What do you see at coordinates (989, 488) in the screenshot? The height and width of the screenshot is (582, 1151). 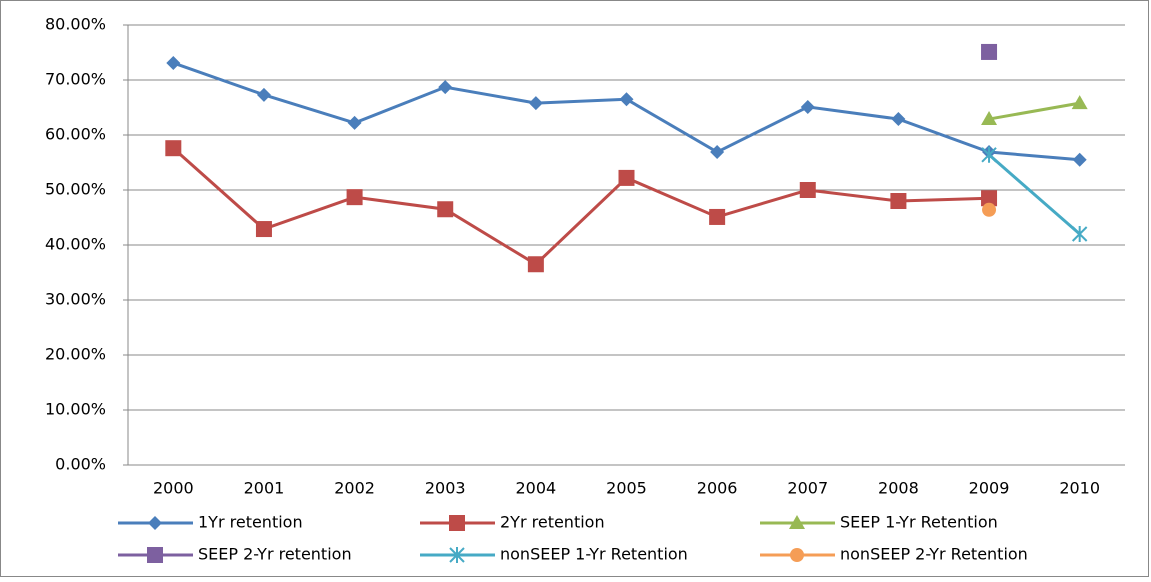 I see `x-tick-label: 2009` at bounding box center [989, 488].